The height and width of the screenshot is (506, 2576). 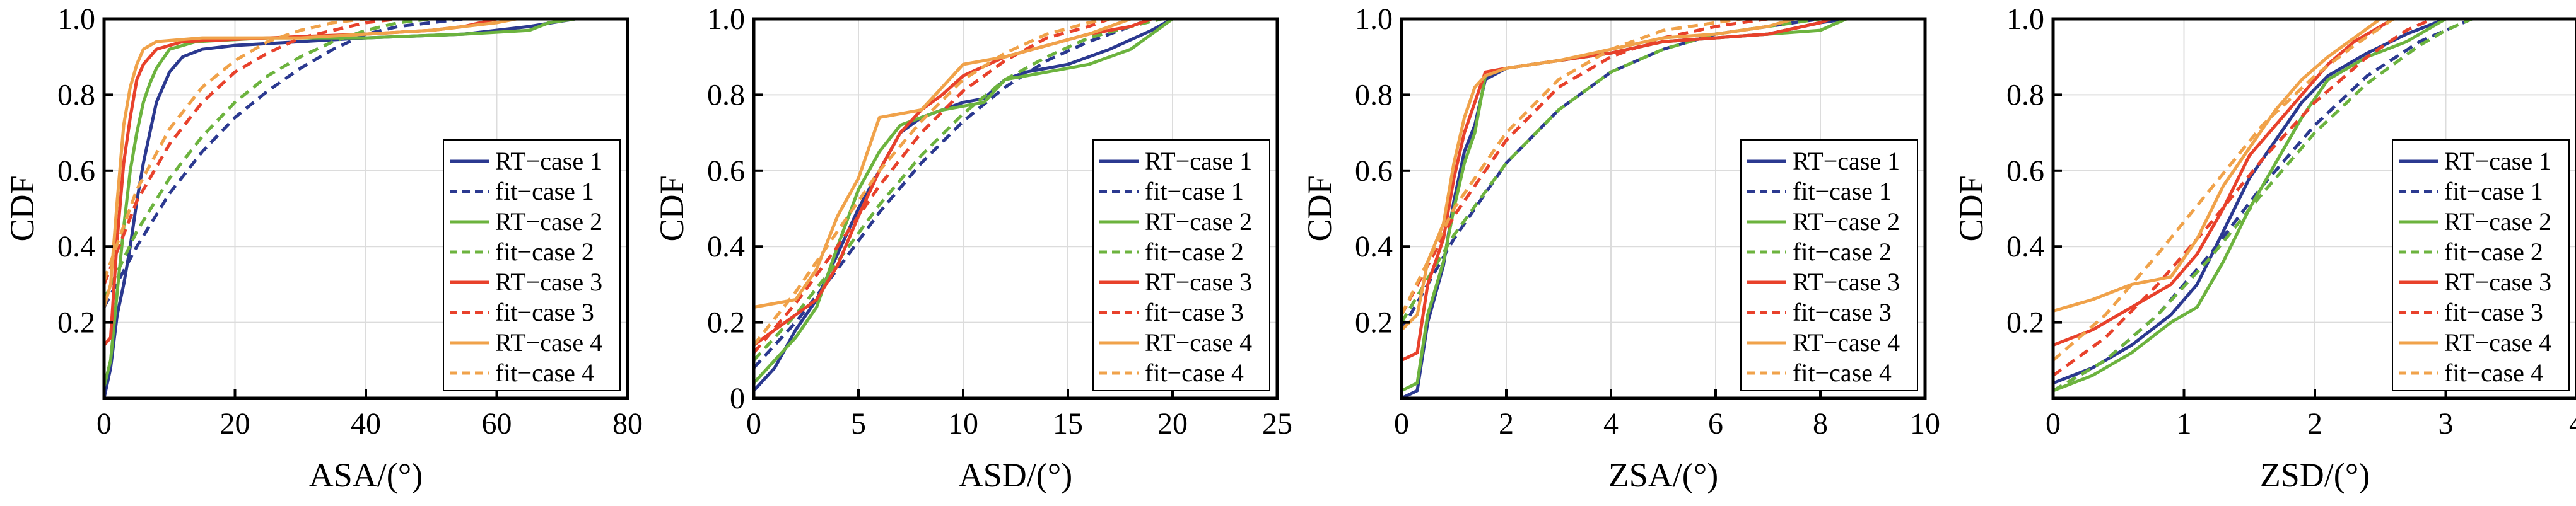 What do you see at coordinates (1663, 475) in the screenshot?
I see `x-axis-label: ZSA/(°)` at bounding box center [1663, 475].